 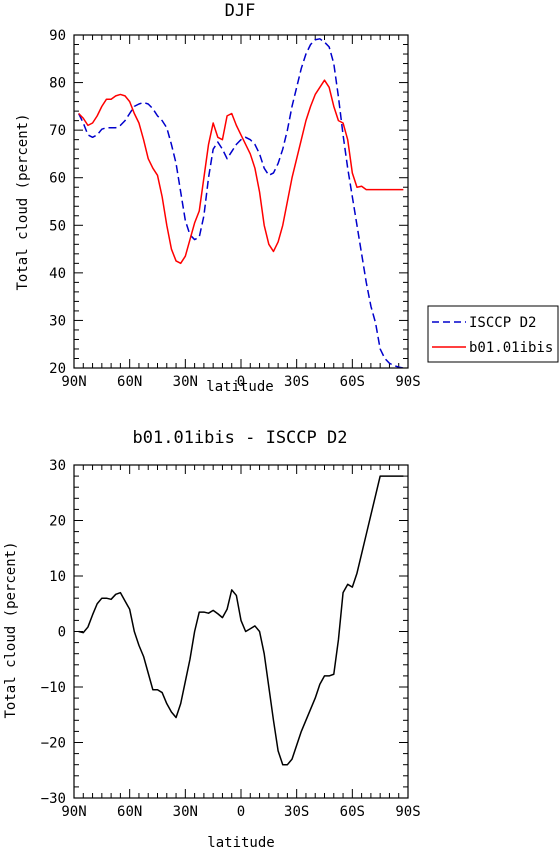 What do you see at coordinates (511, 348) in the screenshot?
I see `legend-label-b01-01ibis: b01.01ibis` at bounding box center [511, 348].